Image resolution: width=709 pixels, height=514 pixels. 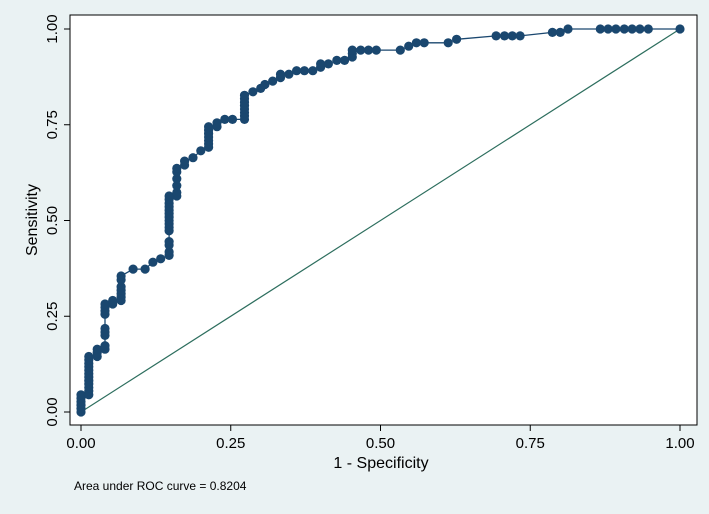 What do you see at coordinates (380, 443) in the screenshot?
I see `x-tick-label: 0.50` at bounding box center [380, 443].